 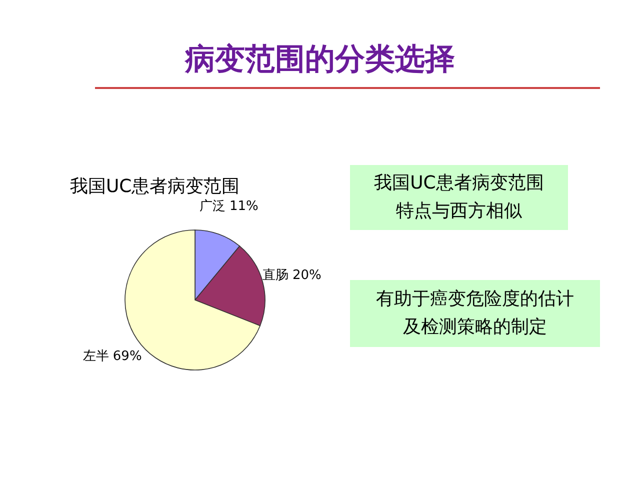 I want to click on slice-label: 左半 69%, so click(x=112, y=356).